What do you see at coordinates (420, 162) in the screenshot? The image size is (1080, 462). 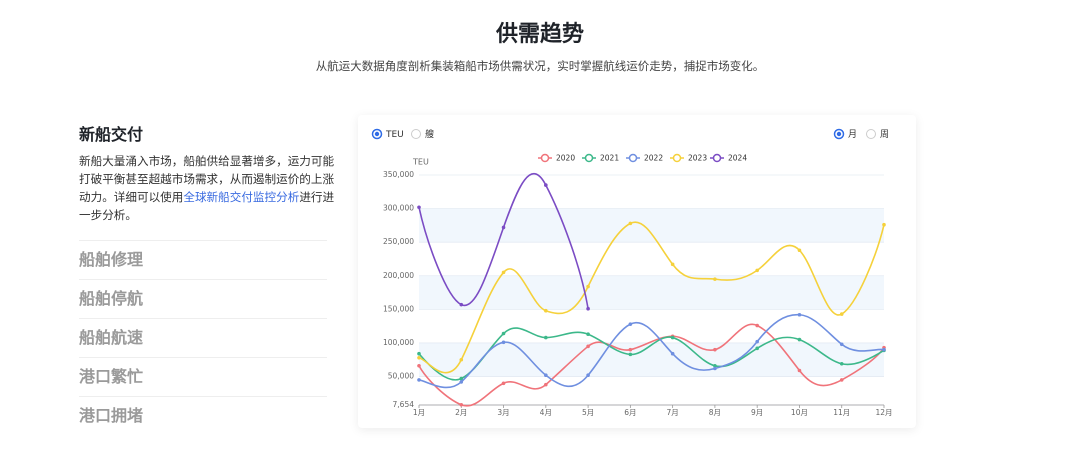 I see `y-axis-label: TEU` at bounding box center [420, 162].